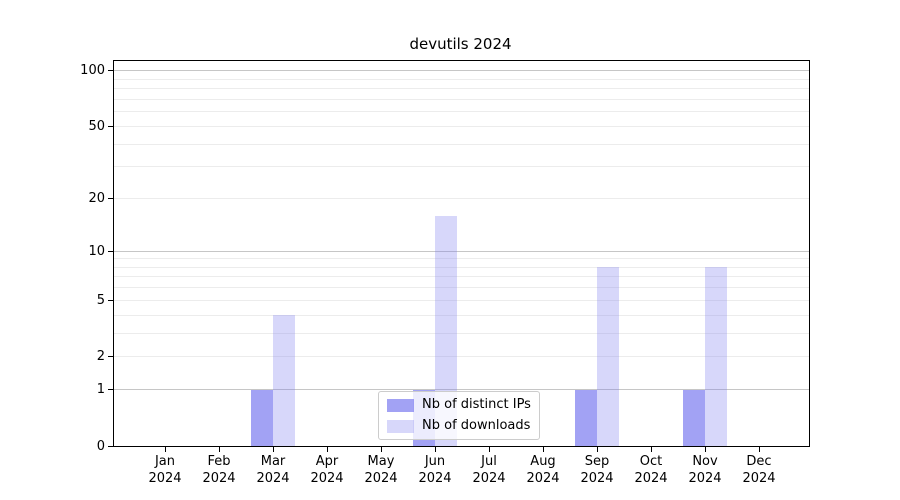 Image resolution: width=900 pixels, height=500 pixels. Describe the element at coordinates (327, 470) in the screenshot. I see `x-axis-tick-label-apr: Apr 2024` at that location.